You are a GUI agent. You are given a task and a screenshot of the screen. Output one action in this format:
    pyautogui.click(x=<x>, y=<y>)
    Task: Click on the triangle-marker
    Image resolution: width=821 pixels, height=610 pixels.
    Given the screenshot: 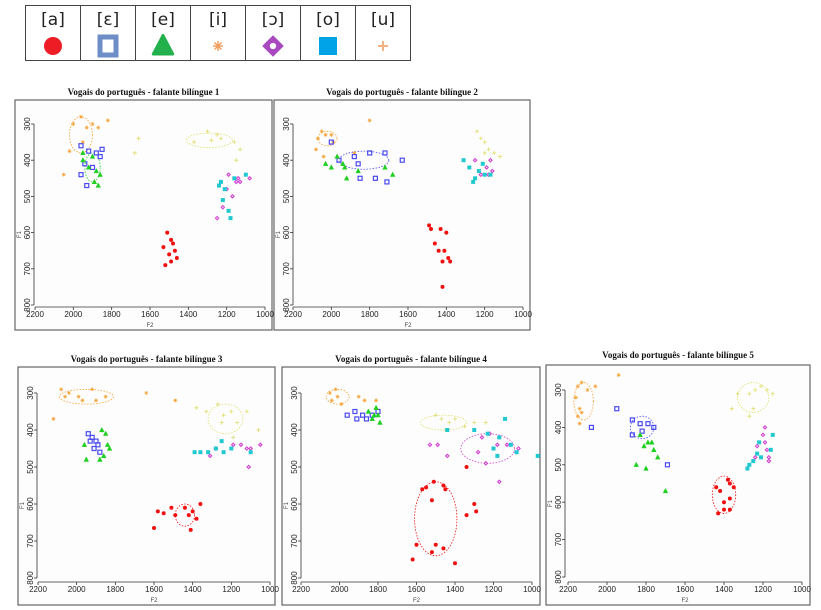 What is the action you would take?
    pyautogui.click(x=163, y=45)
    